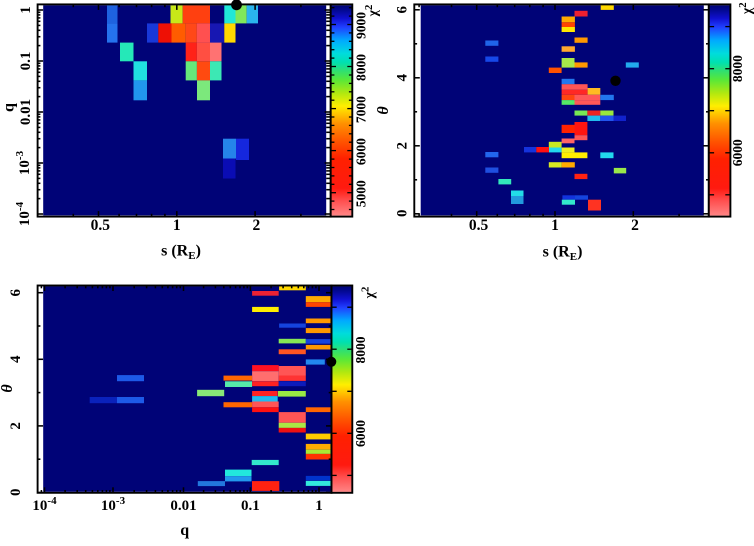 This screenshot has height=546, width=754. I want to click on svg-text: 7000, so click(361, 109).